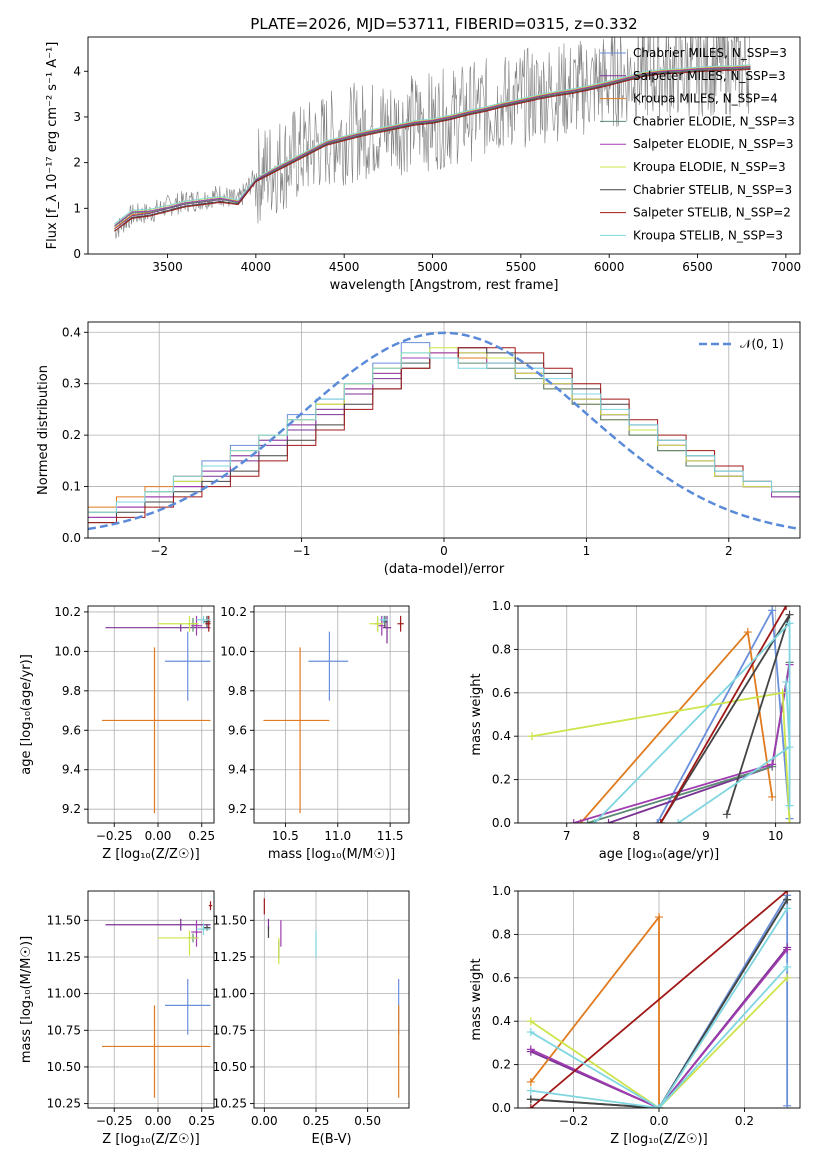  I want to click on x-tick-label: 4000, so click(256, 267).